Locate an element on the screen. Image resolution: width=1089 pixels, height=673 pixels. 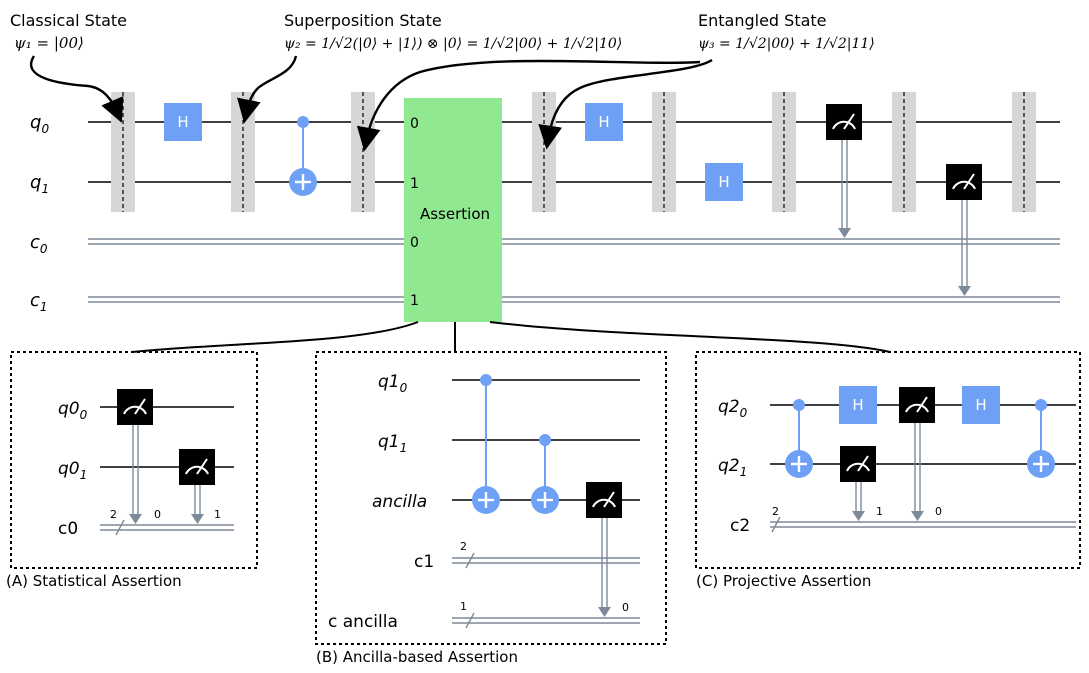
panel-a-caption: (A) Statistical Assertion is located at coordinates (94, 581).